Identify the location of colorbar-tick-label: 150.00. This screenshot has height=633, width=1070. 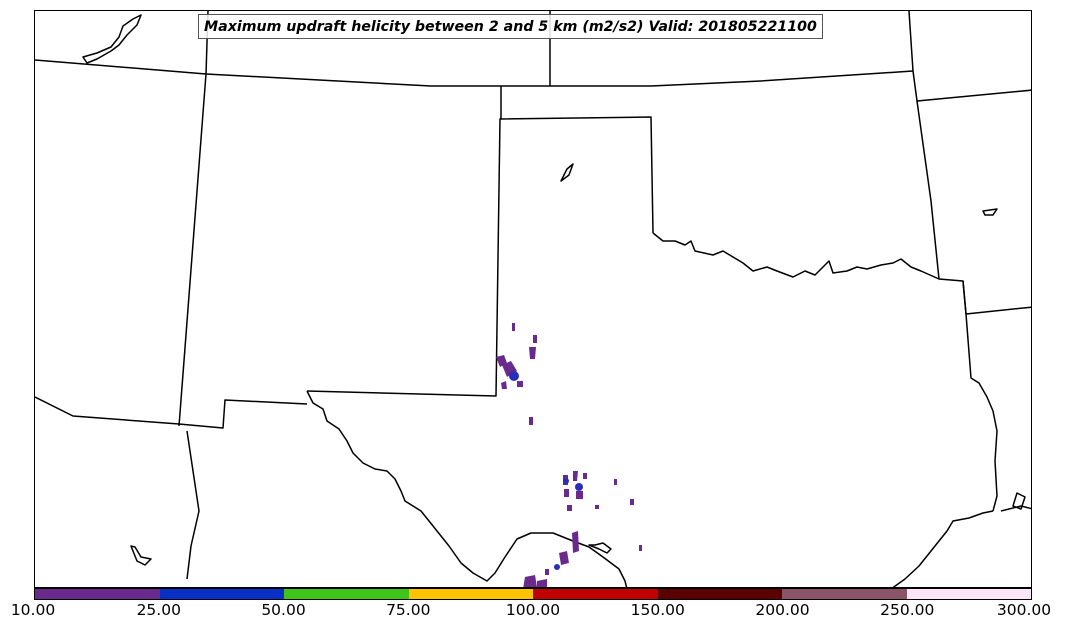
(657, 610).